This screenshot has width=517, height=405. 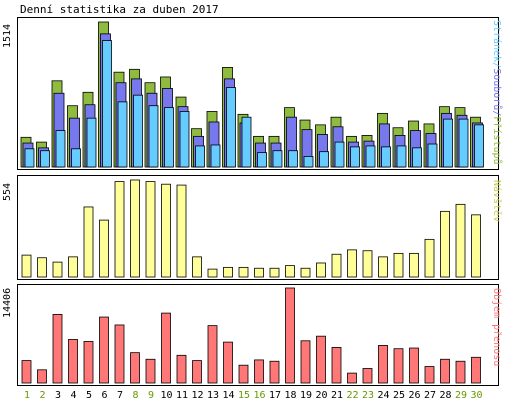 I want to click on page-title: Denní statistika za duben 2017, so click(x=119, y=9).